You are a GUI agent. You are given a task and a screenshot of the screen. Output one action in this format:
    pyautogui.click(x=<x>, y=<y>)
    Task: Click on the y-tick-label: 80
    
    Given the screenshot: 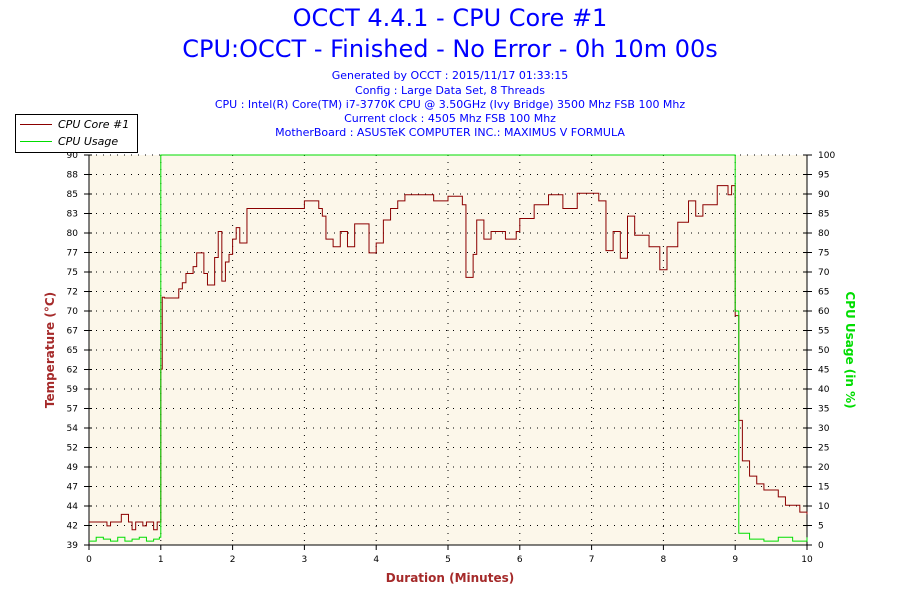 What is the action you would take?
    pyautogui.click(x=73, y=234)
    